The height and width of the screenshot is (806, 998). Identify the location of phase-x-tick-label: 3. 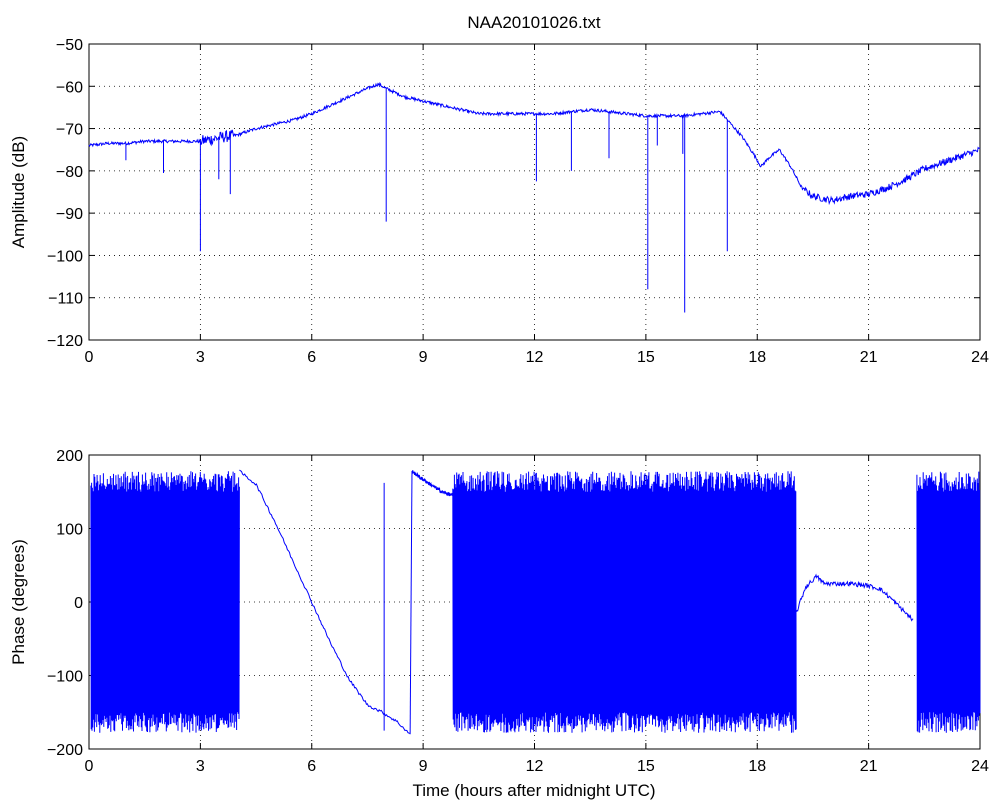
(200, 766).